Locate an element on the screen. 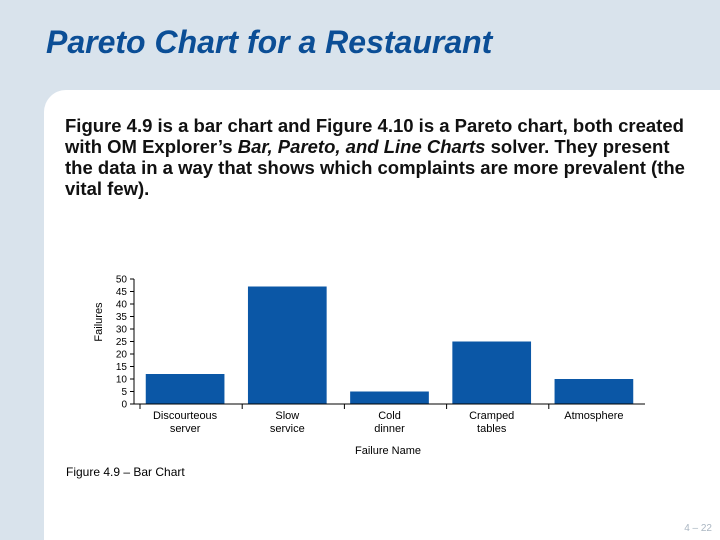 Image resolution: width=720 pixels, height=540 pixels. y-tick-label: 50 is located at coordinates (122, 280).